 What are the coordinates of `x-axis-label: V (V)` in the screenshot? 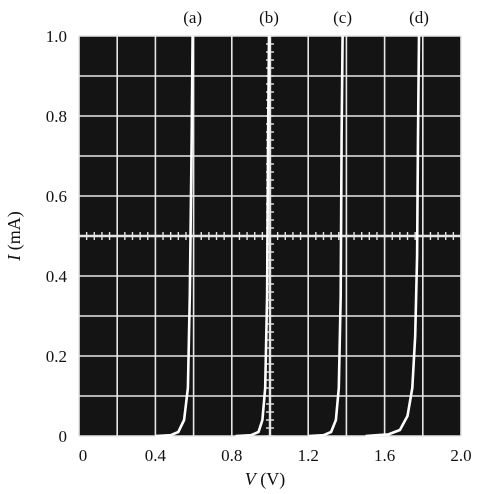 It's located at (265, 479).